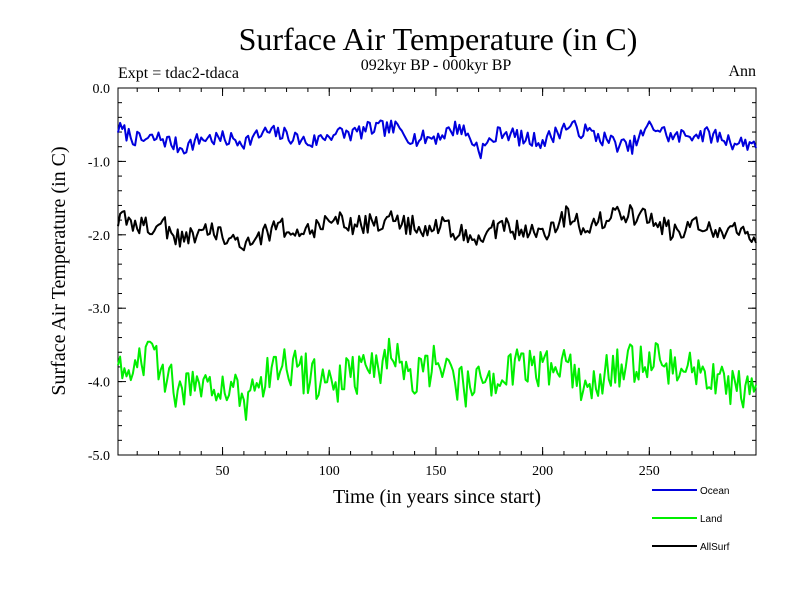  What do you see at coordinates (711, 519) in the screenshot?
I see `legend-label-land: Land` at bounding box center [711, 519].